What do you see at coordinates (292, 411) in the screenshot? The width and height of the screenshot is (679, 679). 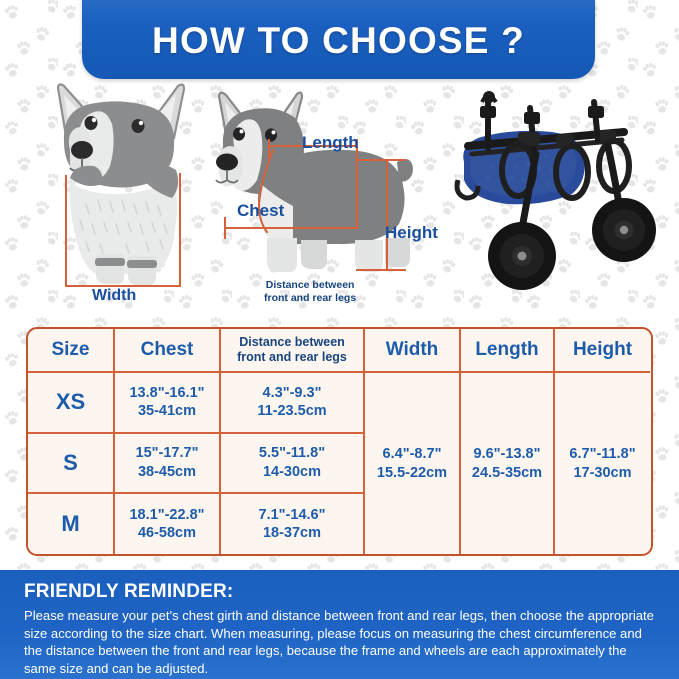 I see `value-cm: 11-23.5cm` at bounding box center [292, 411].